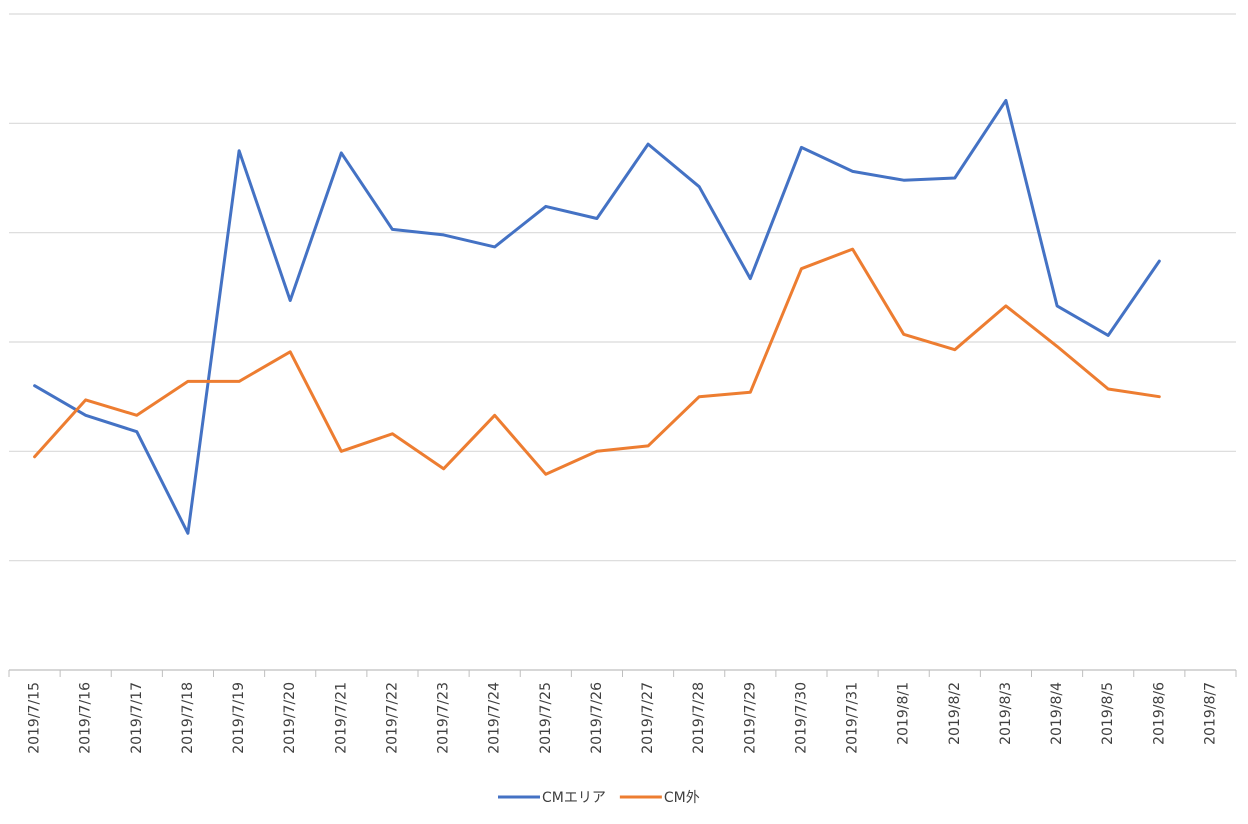 The image size is (1248, 824). Describe the element at coordinates (1159, 713) in the screenshot. I see `x-tick-label: 2019/8/6` at that location.